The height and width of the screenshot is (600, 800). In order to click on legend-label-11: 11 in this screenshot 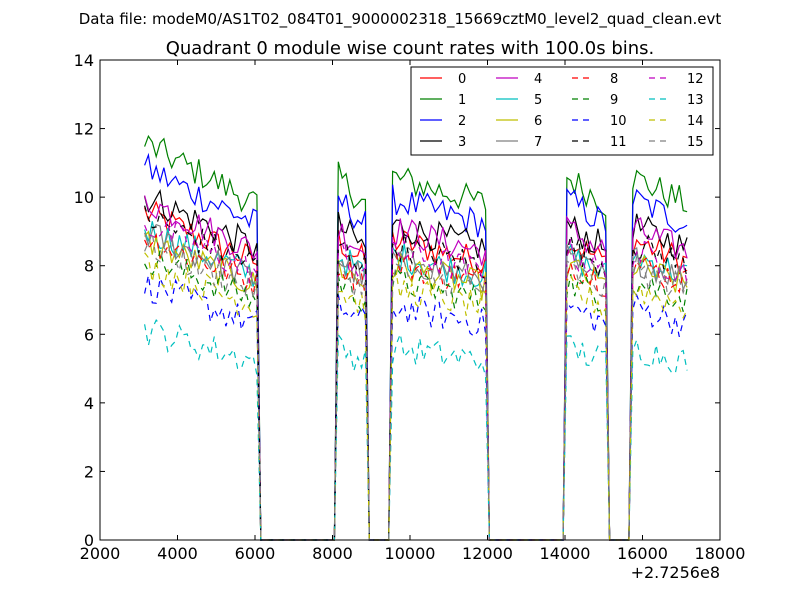, I will do `click(618, 142)`.